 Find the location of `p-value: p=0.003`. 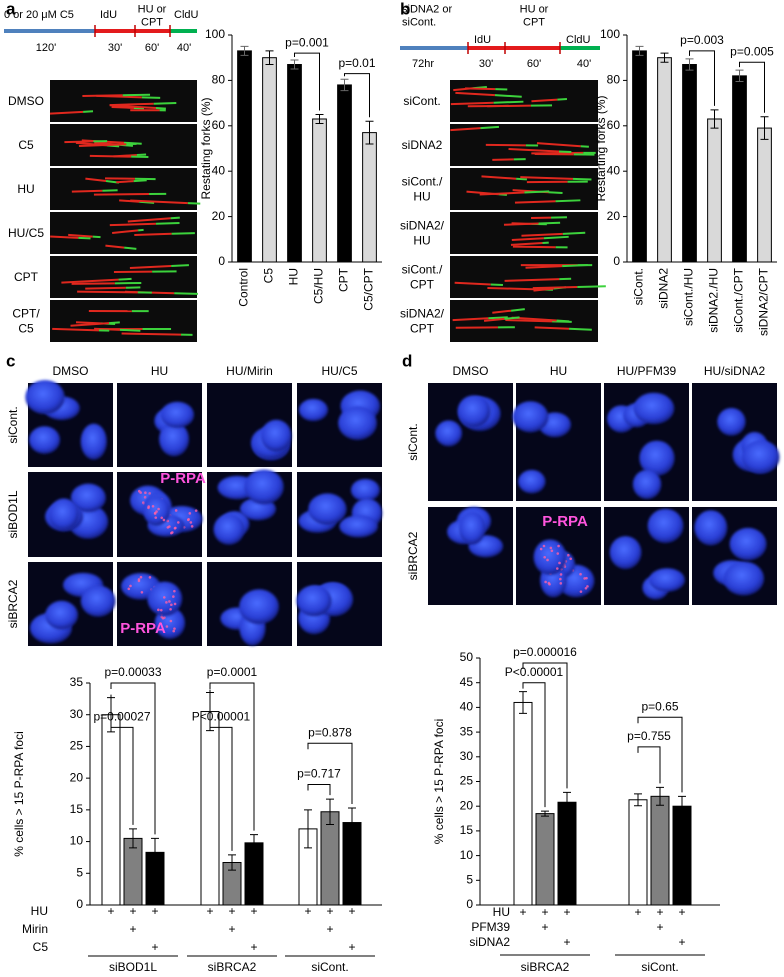

p-value: p=0.003 is located at coordinates (702, 40).